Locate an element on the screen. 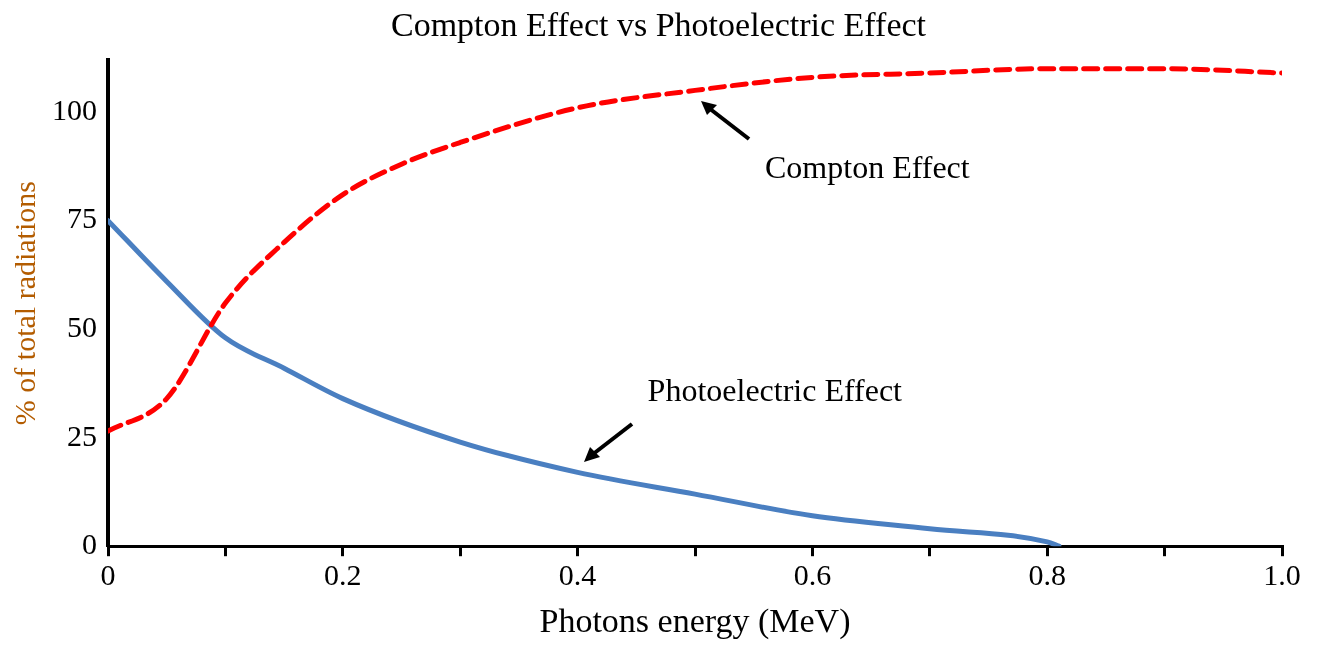 This screenshot has height=652, width=1317. y-axis-title: % of total radiations is located at coordinates (24, 303).